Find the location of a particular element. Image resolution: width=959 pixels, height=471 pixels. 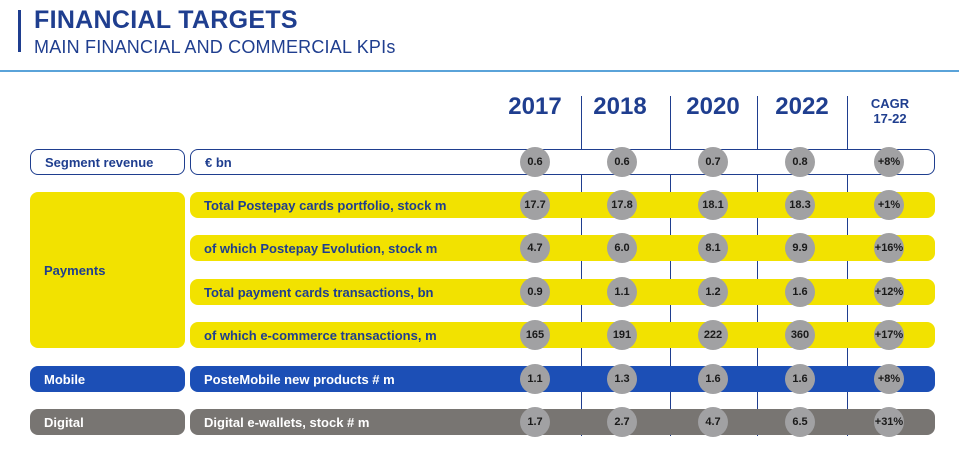

category-payments: Payments is located at coordinates (107, 270).